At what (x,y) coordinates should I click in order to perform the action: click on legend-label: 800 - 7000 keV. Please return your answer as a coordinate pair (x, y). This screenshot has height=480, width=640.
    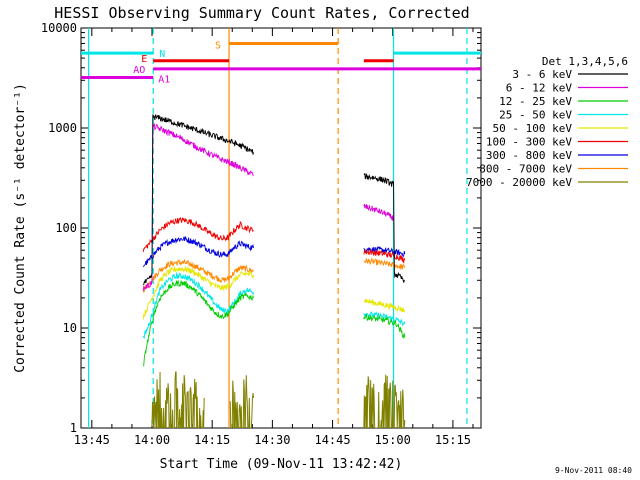
    Looking at the image, I should click on (525, 169).